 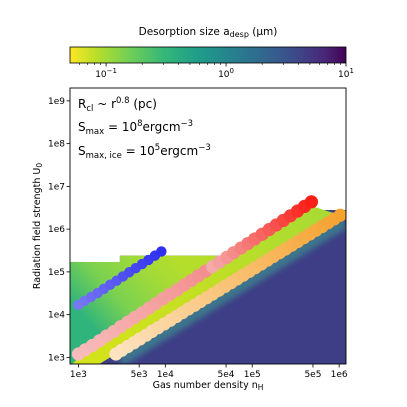 What do you see at coordinates (208, 386) in the screenshot?
I see `x-axis-label: Gas number density nH` at bounding box center [208, 386].